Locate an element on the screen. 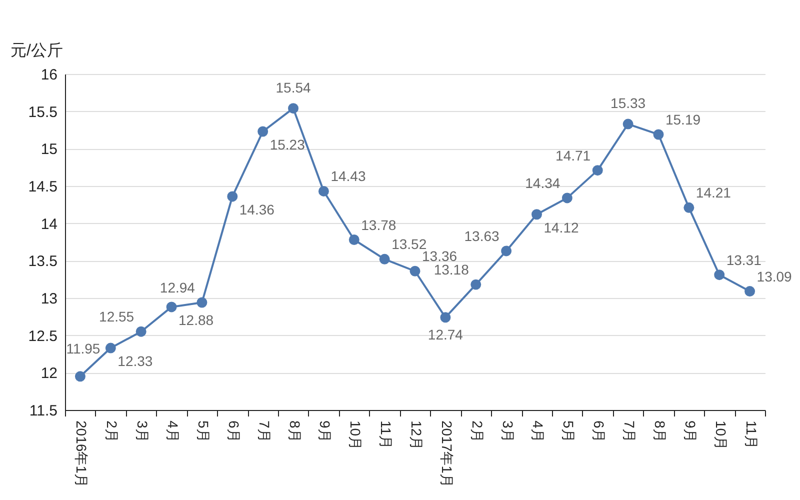 The height and width of the screenshot is (500, 800). data-label: 13.63 is located at coordinates (482, 236).